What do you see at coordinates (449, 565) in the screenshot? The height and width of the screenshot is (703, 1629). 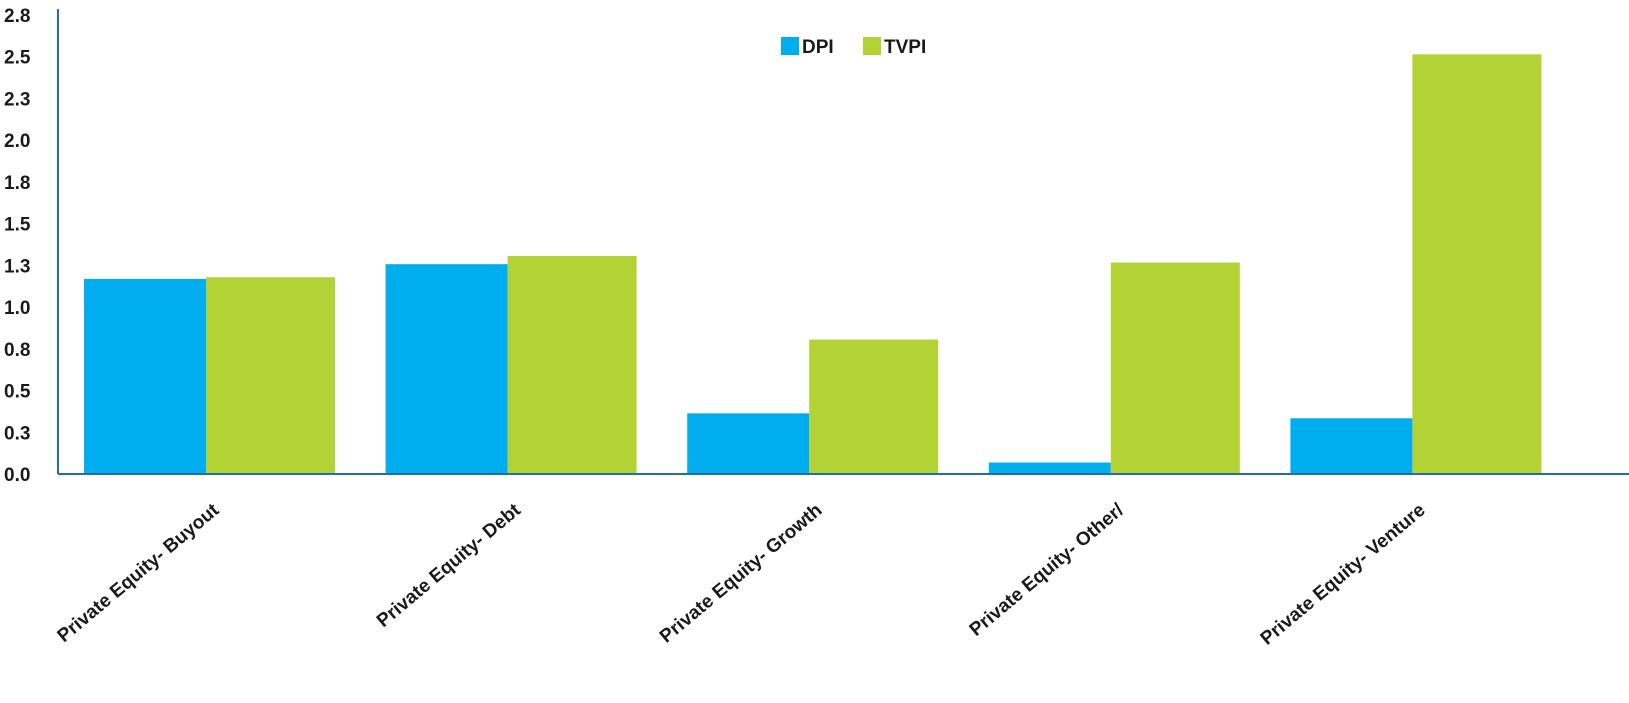 I see `x-category-label: Private Equity- Debt` at bounding box center [449, 565].